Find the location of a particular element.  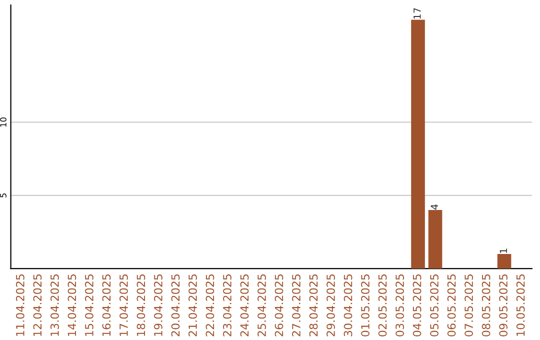

x-tick-label: 01.05.2025 is located at coordinates (365, 305).